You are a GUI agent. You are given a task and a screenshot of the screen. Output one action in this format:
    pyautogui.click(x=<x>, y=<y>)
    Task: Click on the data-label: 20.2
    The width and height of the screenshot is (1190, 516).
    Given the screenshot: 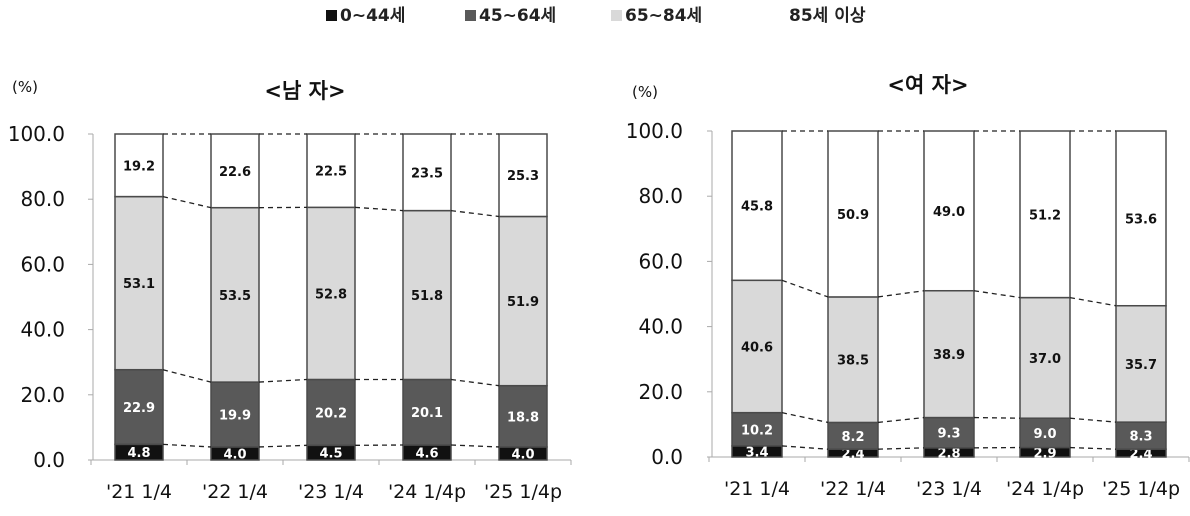 What is the action you would take?
    pyautogui.click(x=331, y=413)
    